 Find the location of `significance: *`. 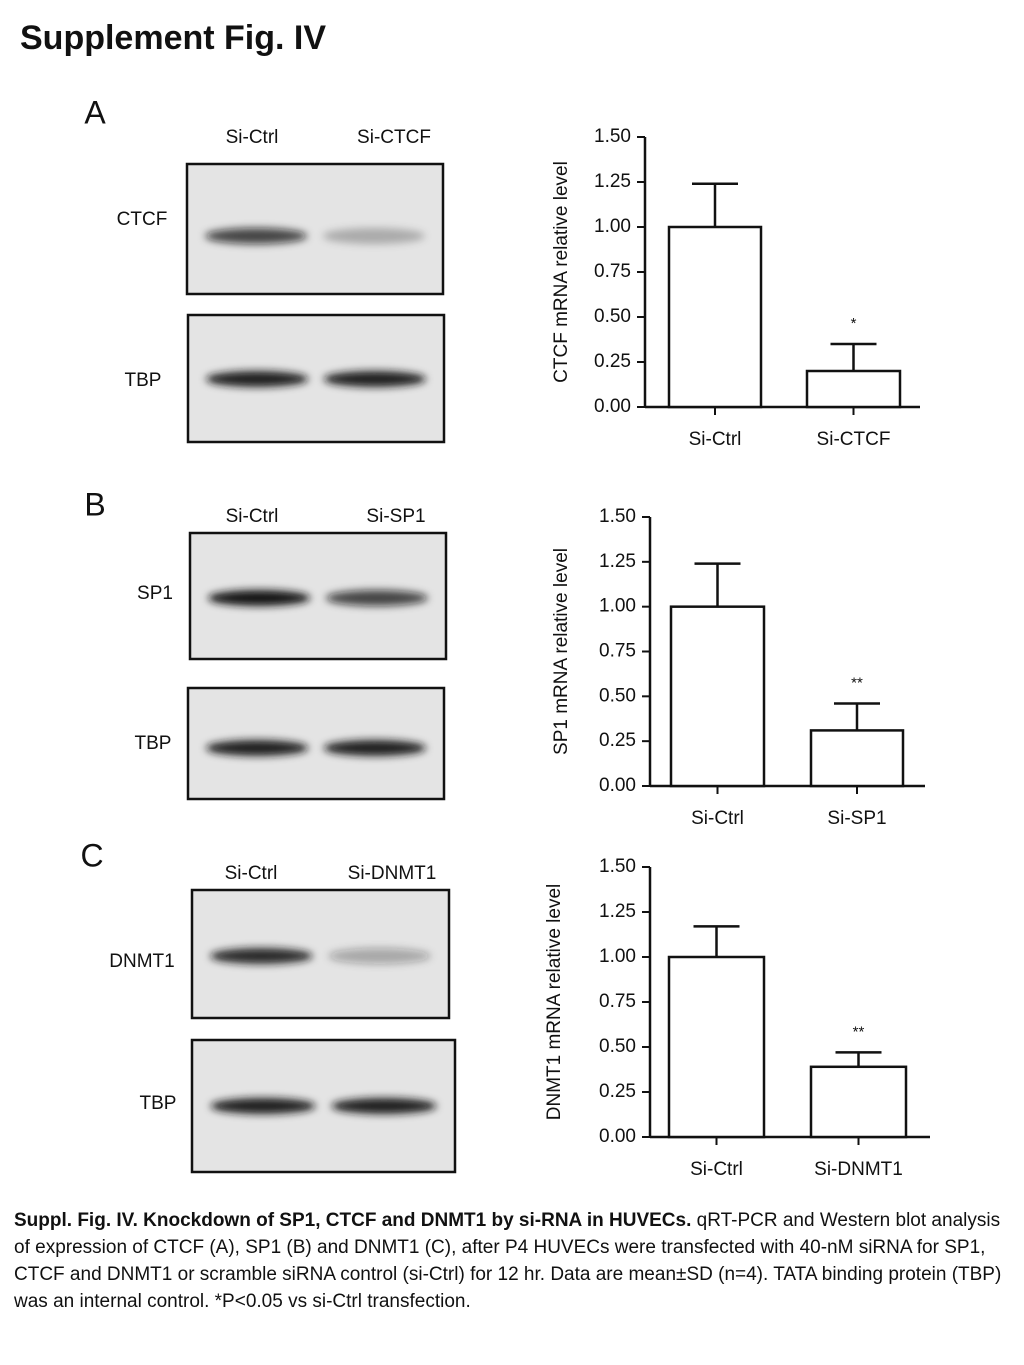

significance: * is located at coordinates (854, 323).